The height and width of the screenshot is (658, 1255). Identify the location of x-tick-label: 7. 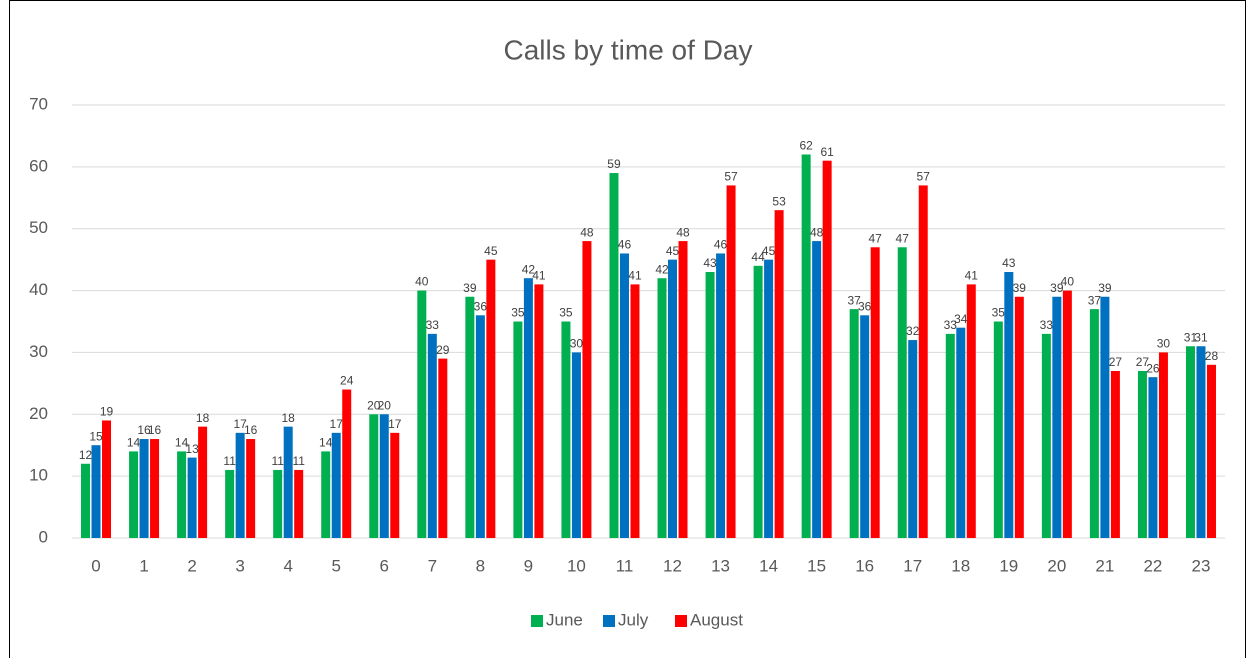
(432, 565).